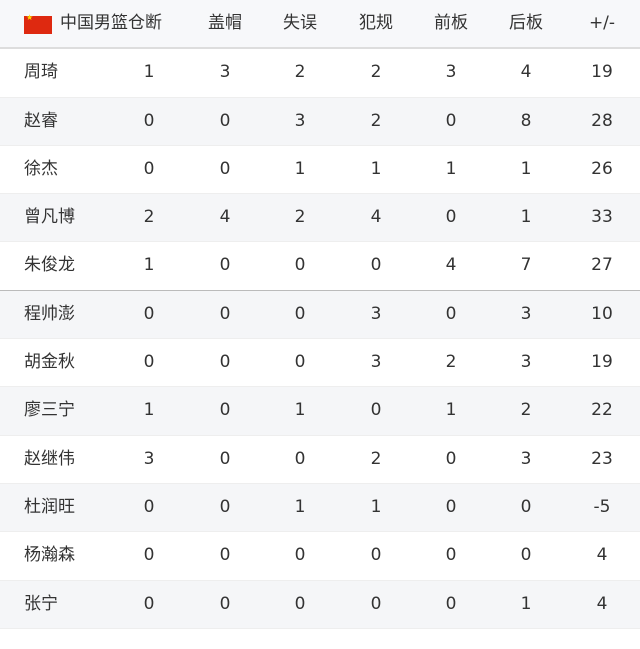 The width and height of the screenshot is (640, 649). I want to click on player-name: 程帅澎, so click(49, 313).